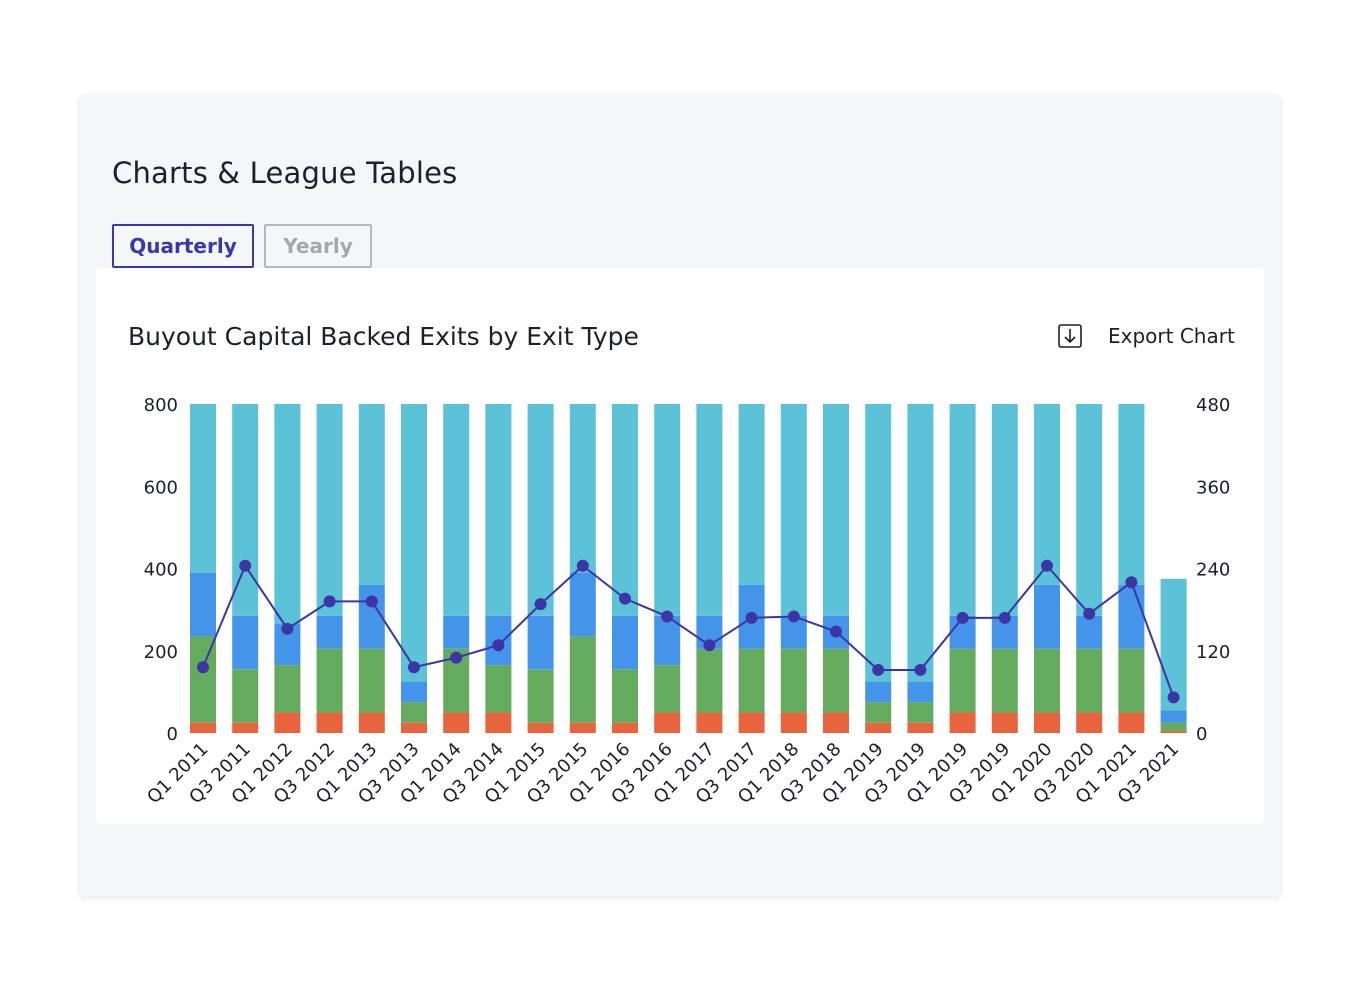  I want to click on export-chart-button: Export Chart, so click(1146, 336).